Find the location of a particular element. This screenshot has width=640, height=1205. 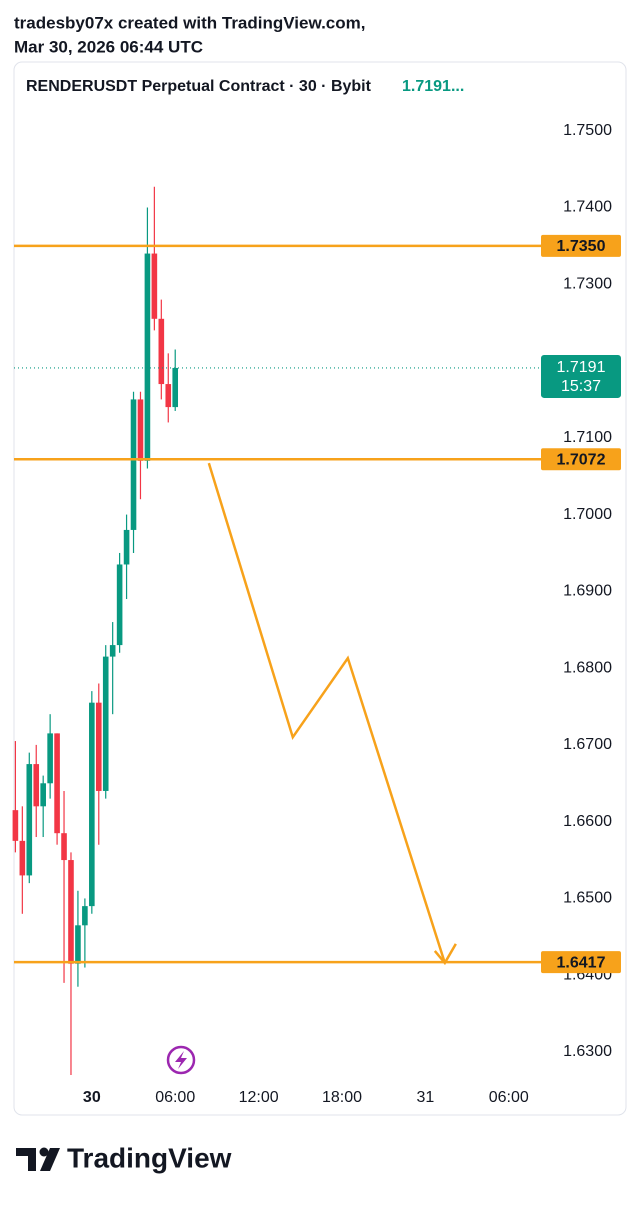

y-tick-label: 1.6800 is located at coordinates (587, 667).